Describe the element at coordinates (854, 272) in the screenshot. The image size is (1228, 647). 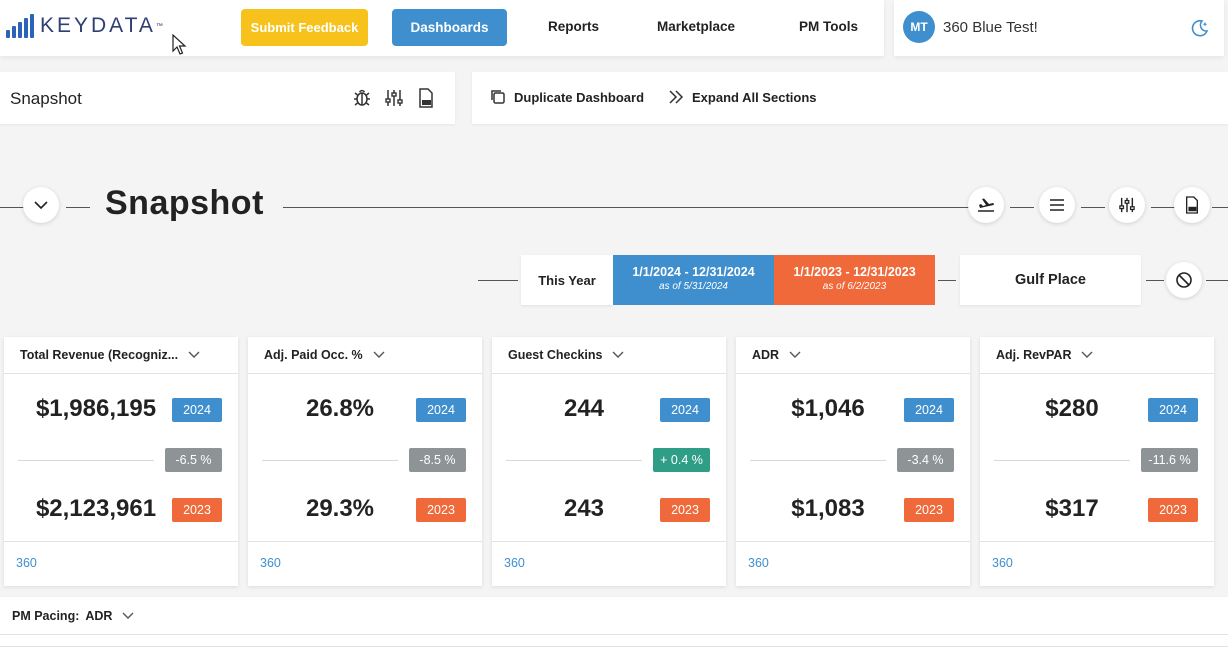
I see `previous-range-text: 1/1/2023 - 12/31/2023` at that location.